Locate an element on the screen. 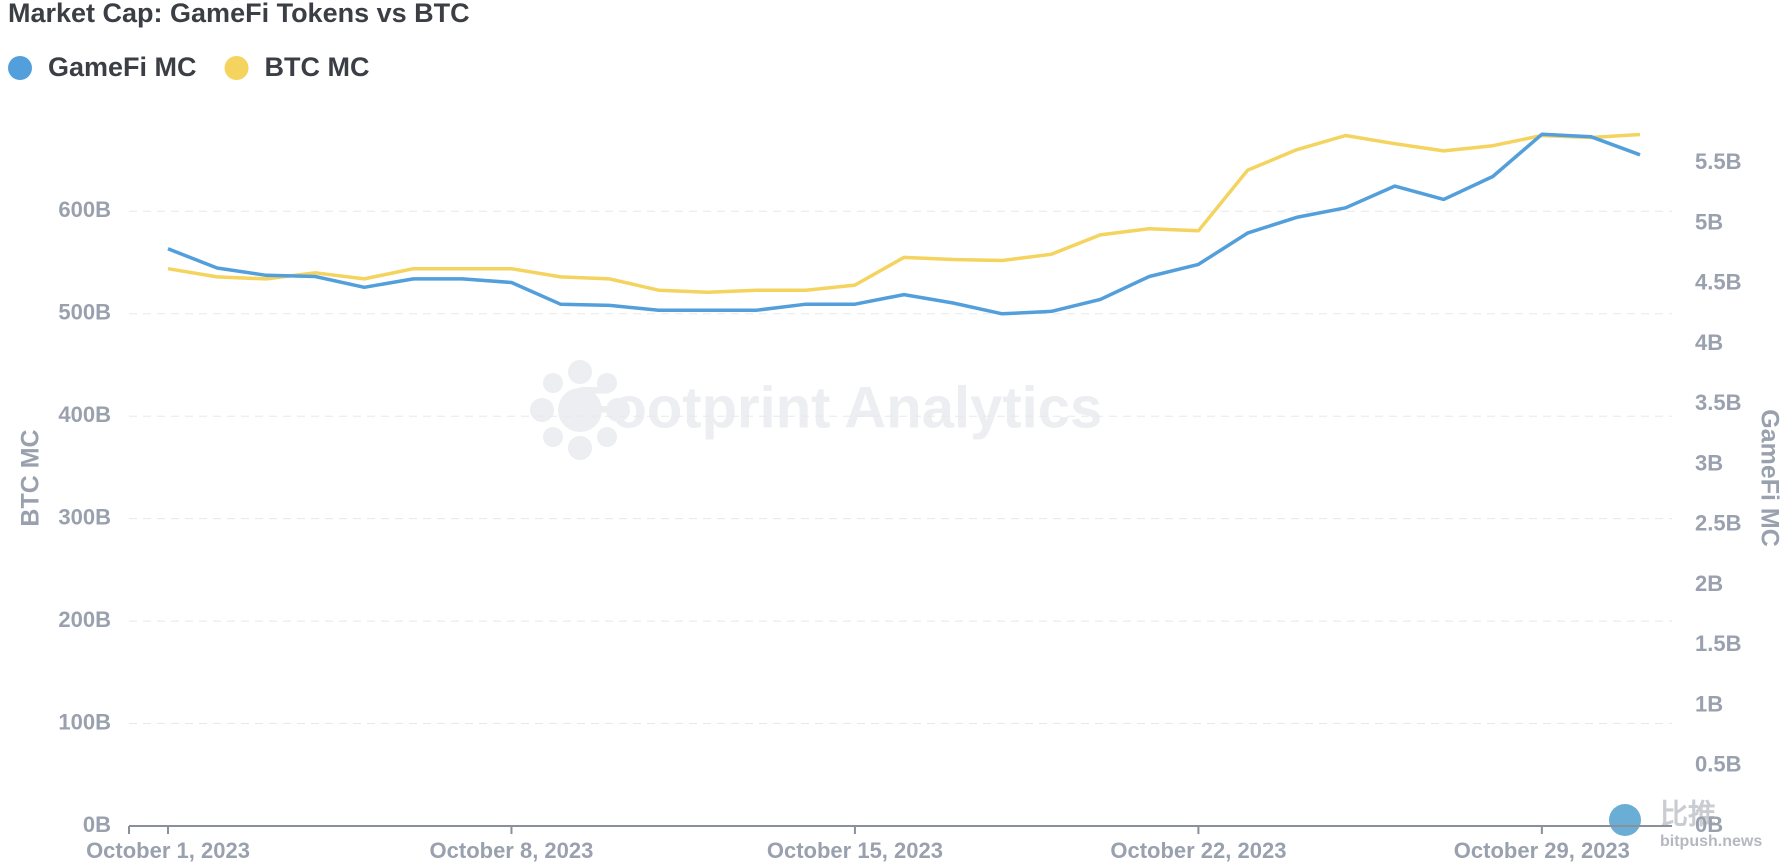 This screenshot has width=1786, height=868. y2-tick-label: 5.5B is located at coordinates (1718, 161).